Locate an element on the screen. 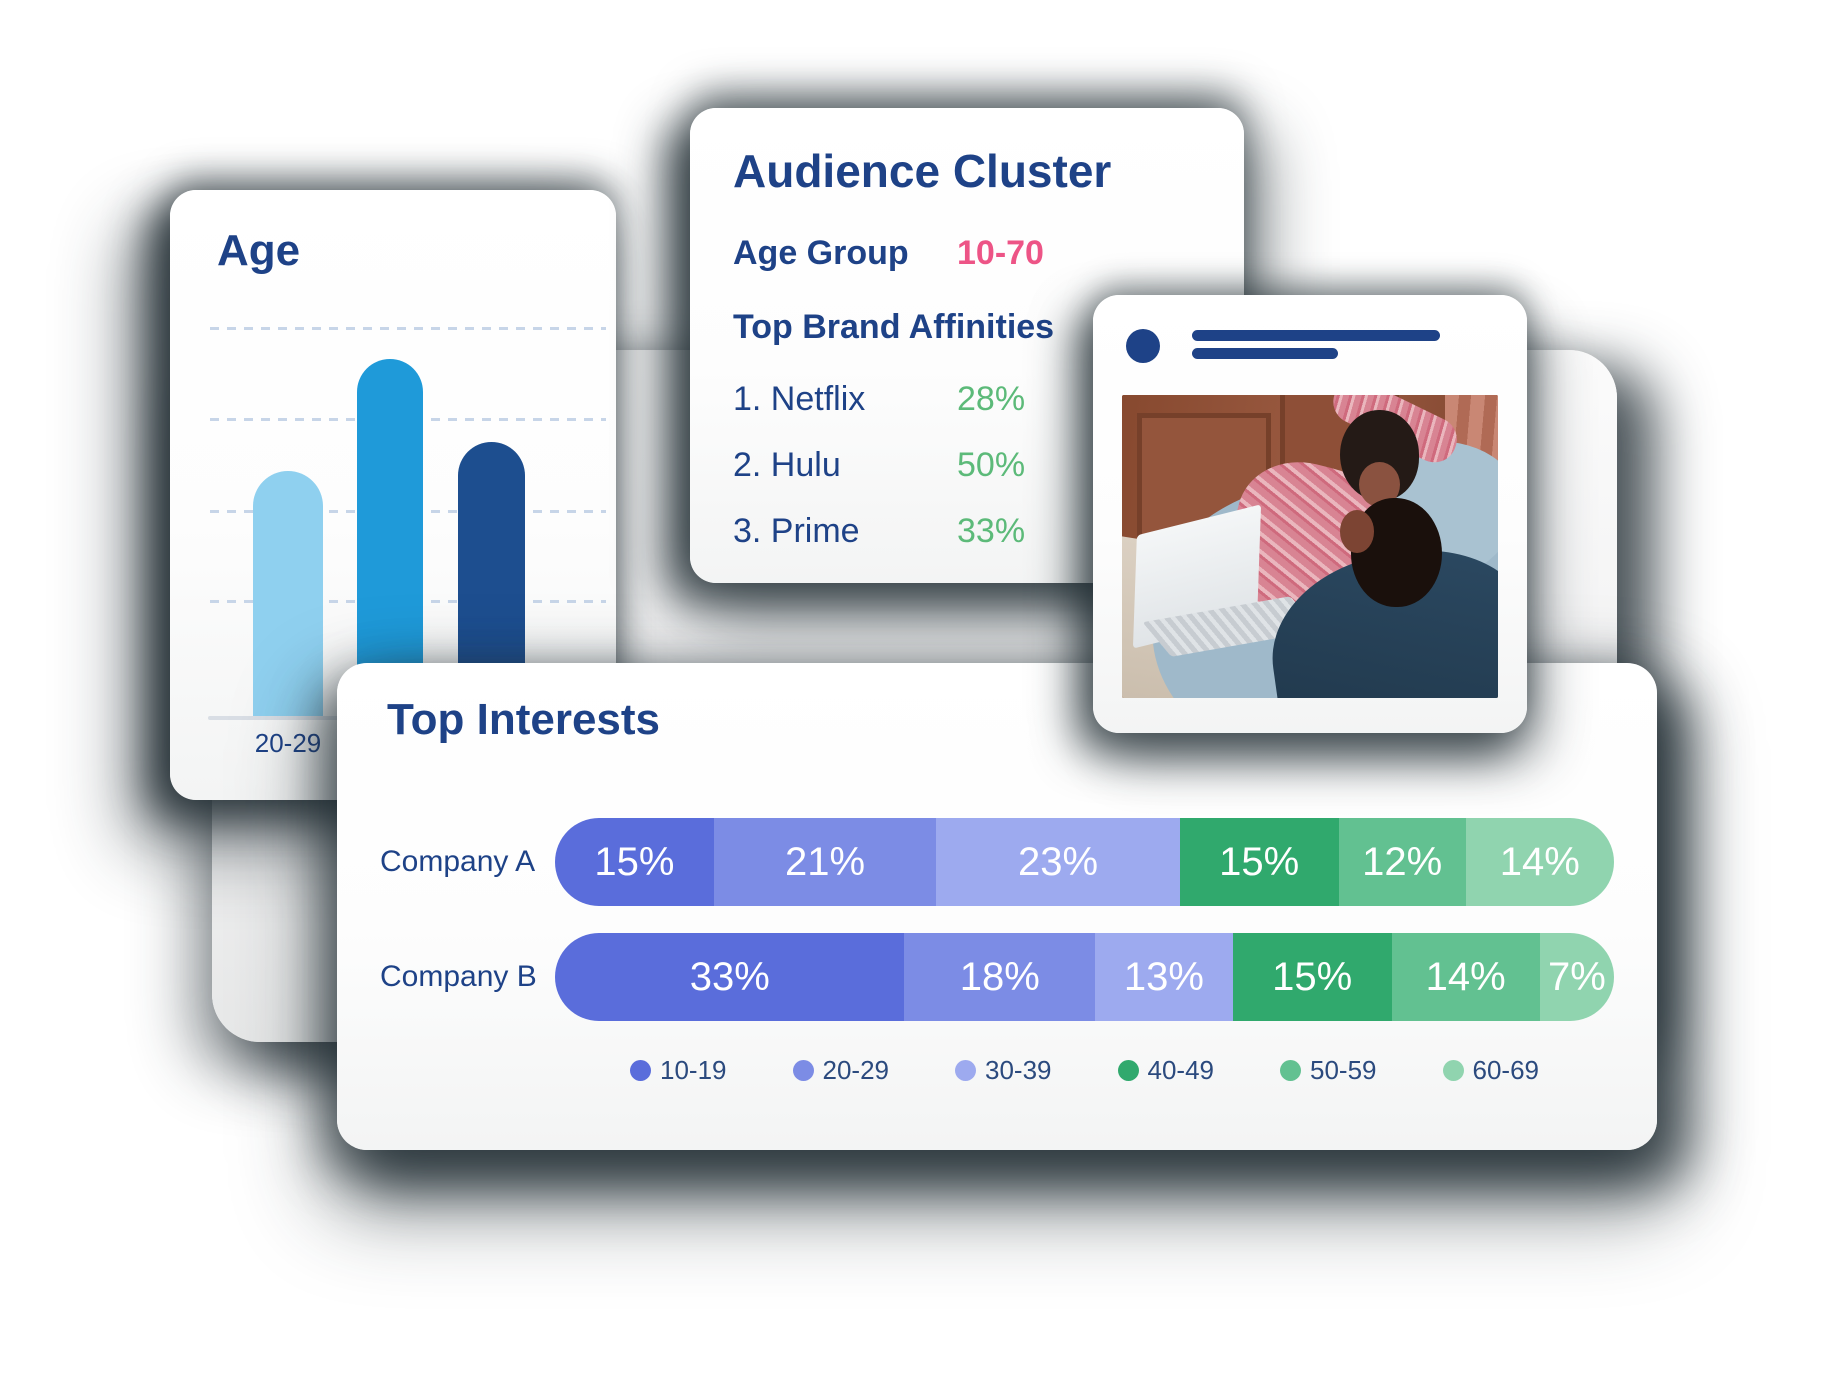  affinity-value: 28% is located at coordinates (991, 399).